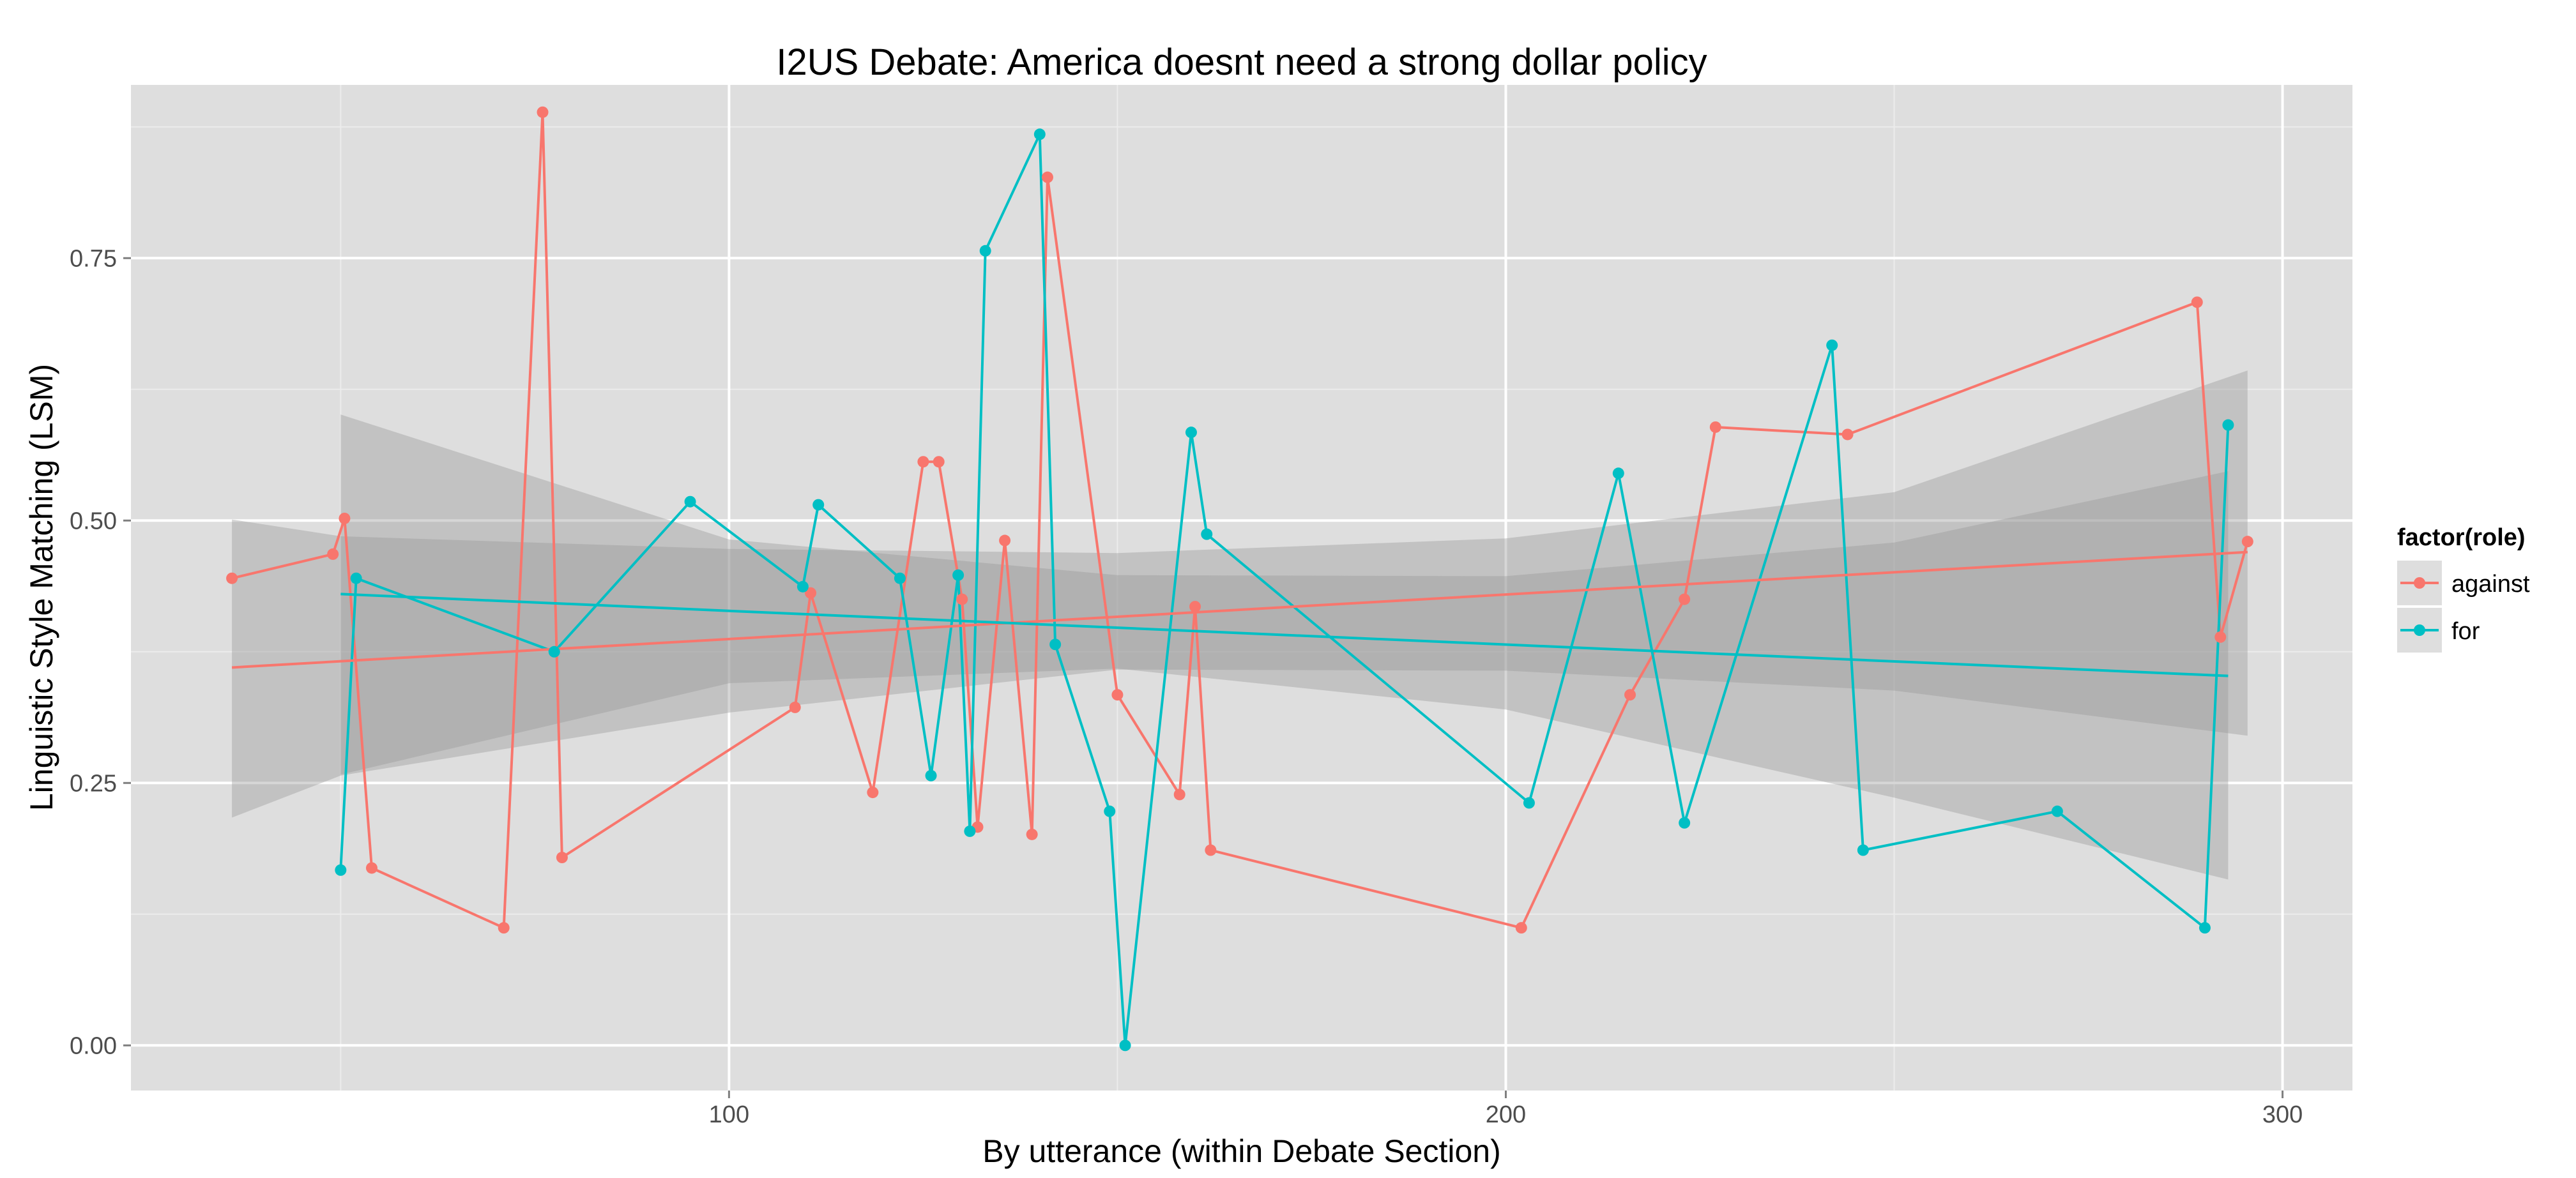 This screenshot has width=2576, height=1178. I want to click on y-tick-label: 0.00, so click(93, 1045).